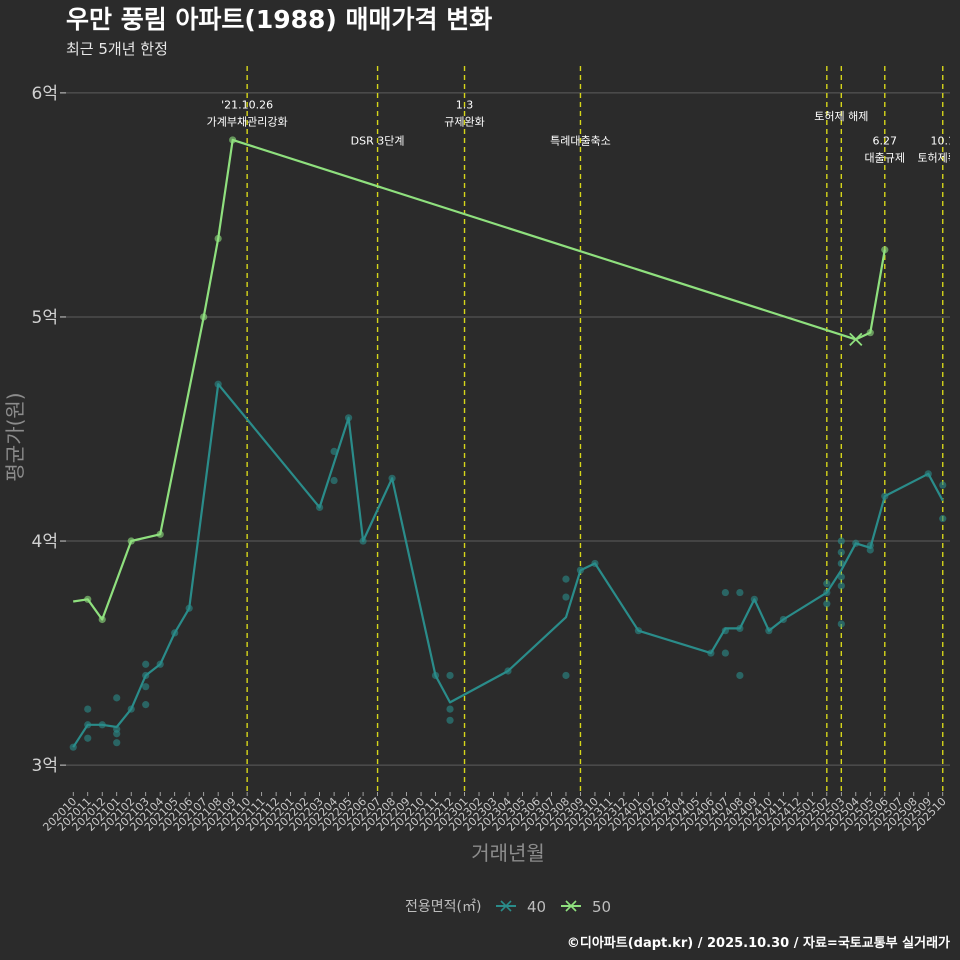 This screenshot has height=960, width=960. What do you see at coordinates (247, 122) in the screenshot?
I see `annotation-label: 가계부채관리강화` at bounding box center [247, 122].